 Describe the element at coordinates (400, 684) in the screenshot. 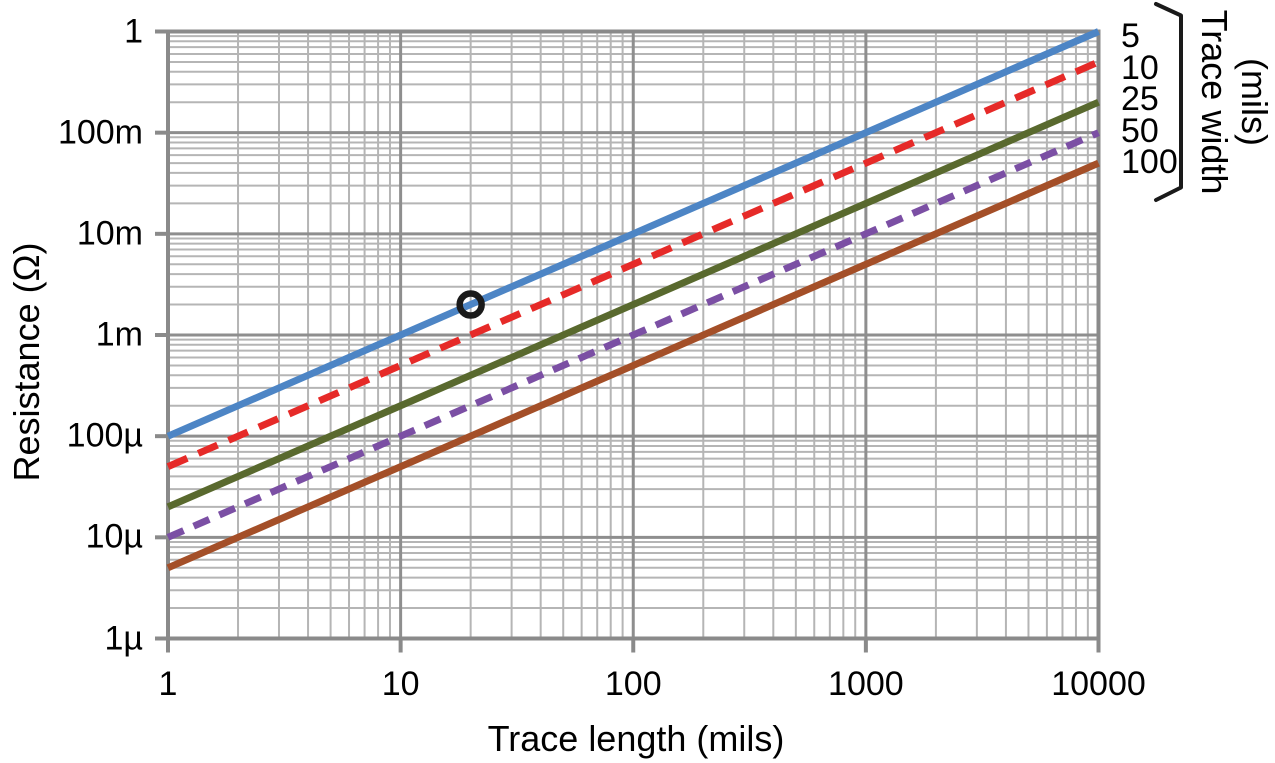

I see `x-tick-label-10: 10` at that location.